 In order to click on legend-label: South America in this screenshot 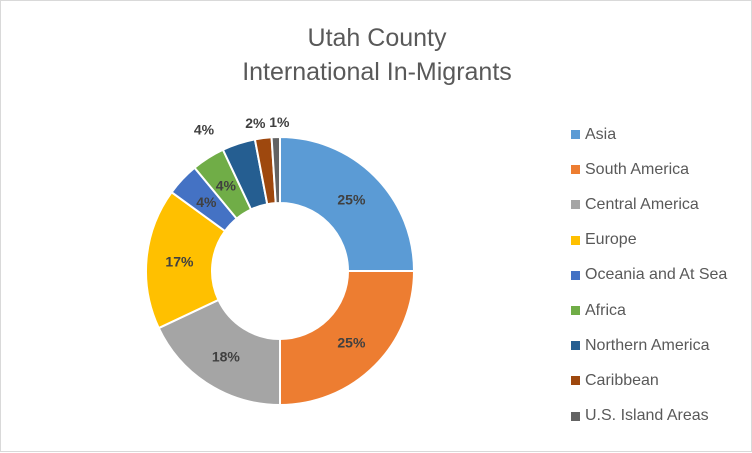, I will do `click(637, 169)`.